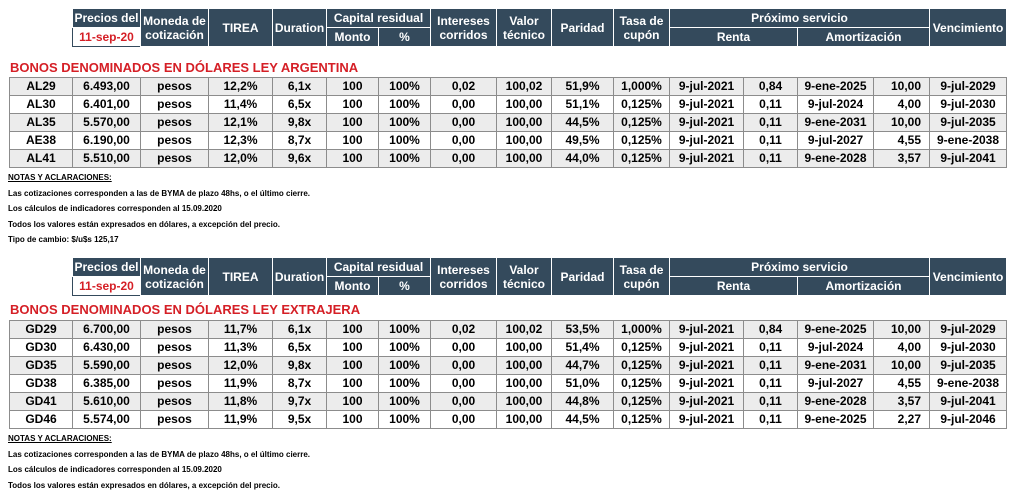  I want to click on header-pct: %, so click(405, 286).